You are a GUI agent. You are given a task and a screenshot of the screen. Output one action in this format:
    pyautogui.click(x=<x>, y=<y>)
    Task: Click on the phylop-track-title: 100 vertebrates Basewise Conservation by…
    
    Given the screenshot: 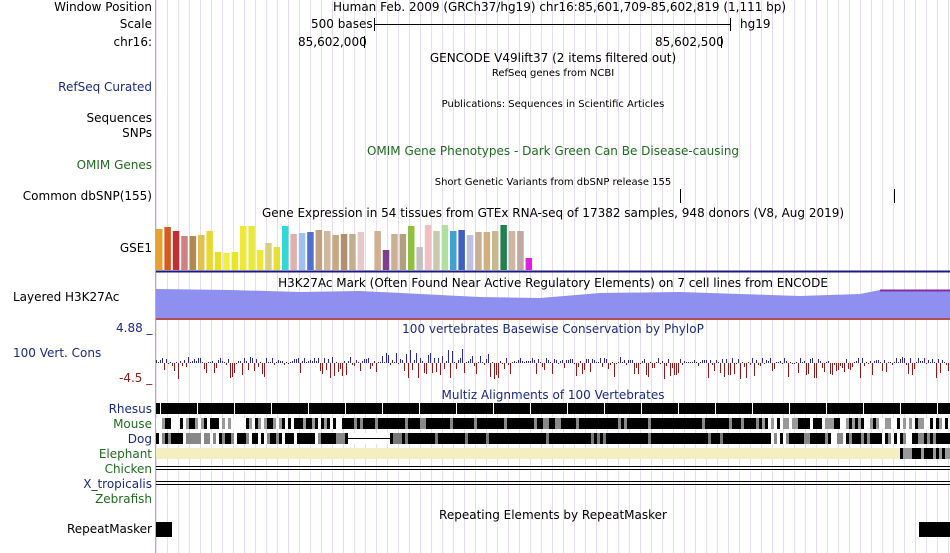 What is the action you would take?
    pyautogui.click(x=553, y=329)
    